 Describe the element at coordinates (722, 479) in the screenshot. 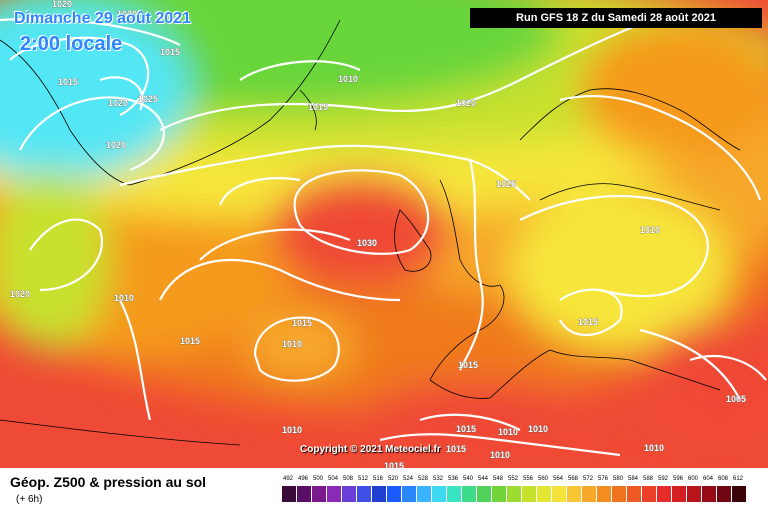

I see `legend-tick-label: 608` at that location.